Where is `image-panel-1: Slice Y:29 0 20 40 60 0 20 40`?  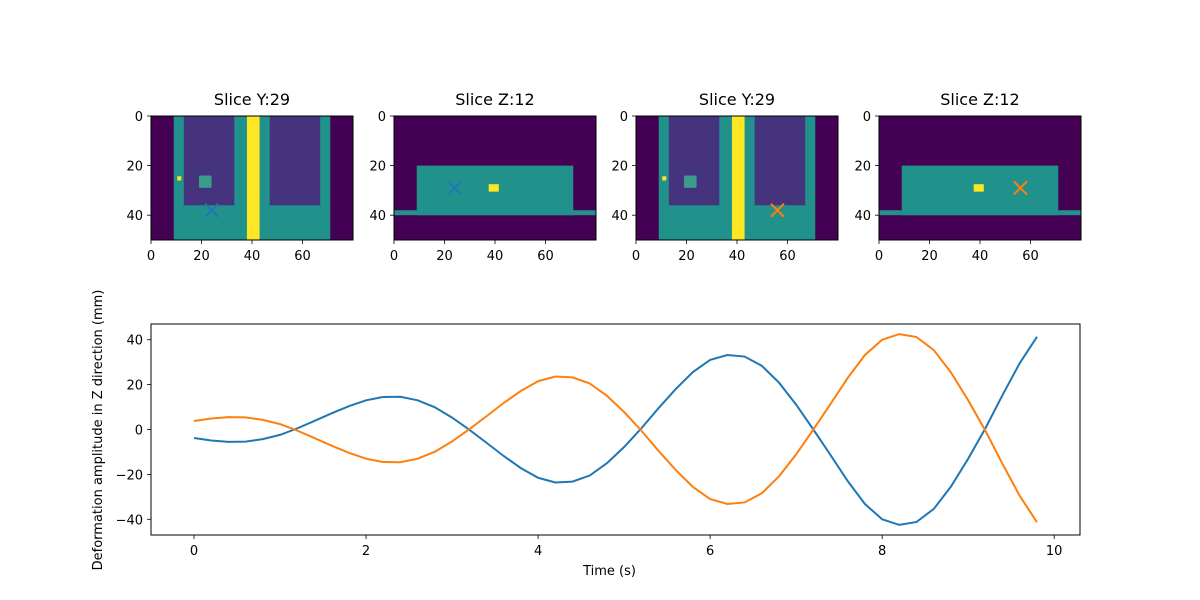
image-panel-1: Slice Y:29 0 20 40 60 0 20 40 is located at coordinates (240, 177).